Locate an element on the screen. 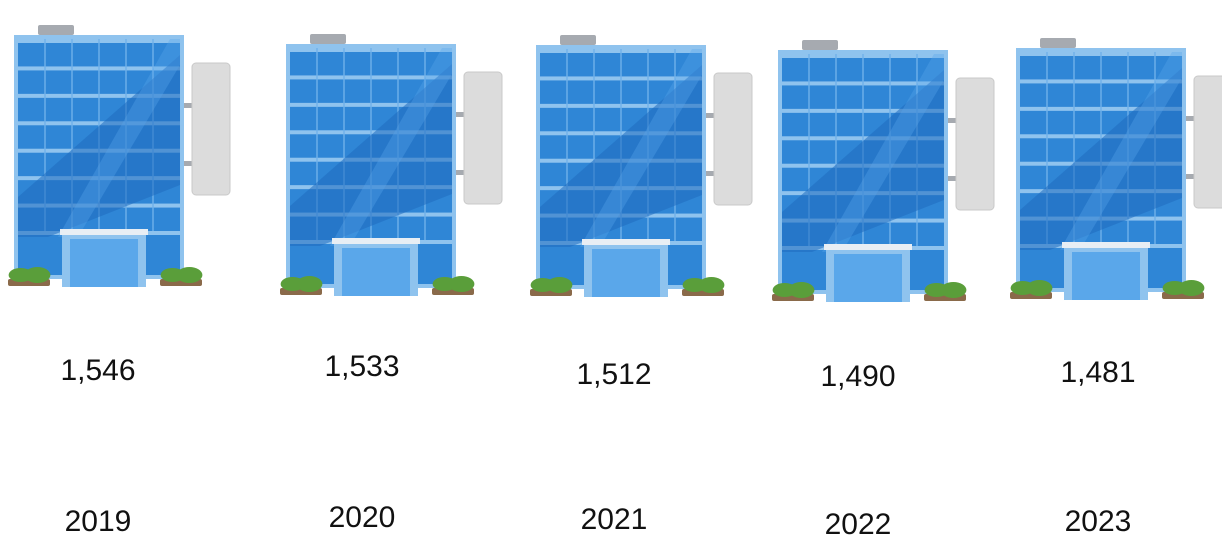 This screenshot has height=537, width=1222. category-label: 2023 is located at coordinates (1098, 521).